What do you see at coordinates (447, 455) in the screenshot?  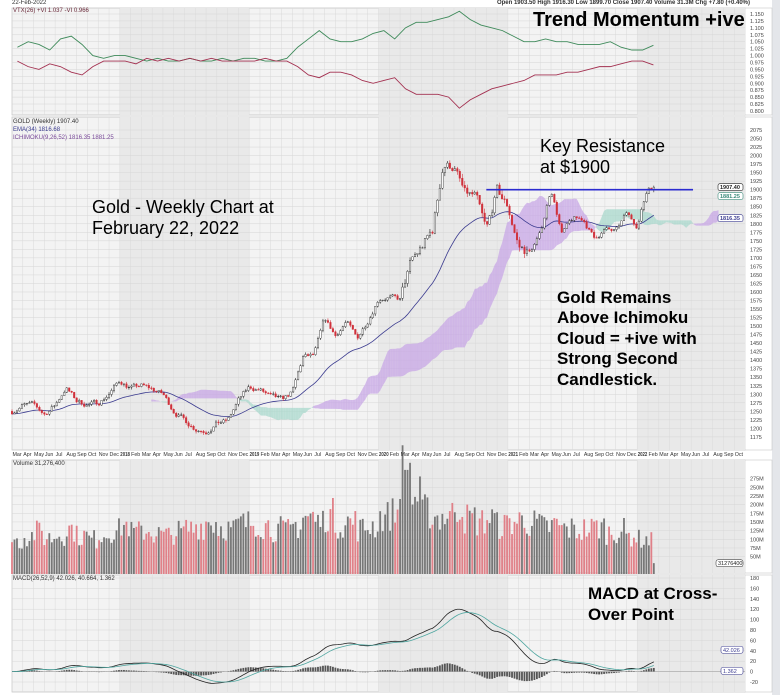 I see `x-tick-label: Jul` at bounding box center [447, 455].